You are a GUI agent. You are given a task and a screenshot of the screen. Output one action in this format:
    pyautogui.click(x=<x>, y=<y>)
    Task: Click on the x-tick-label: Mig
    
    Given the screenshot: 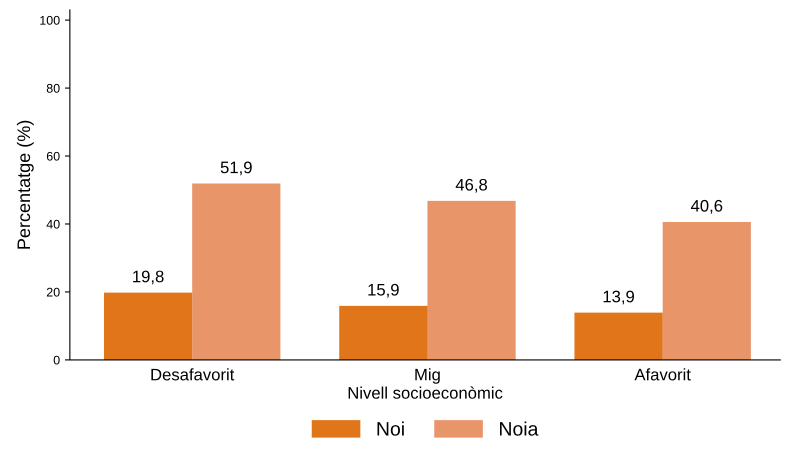 What is the action you would take?
    pyautogui.click(x=427, y=376)
    